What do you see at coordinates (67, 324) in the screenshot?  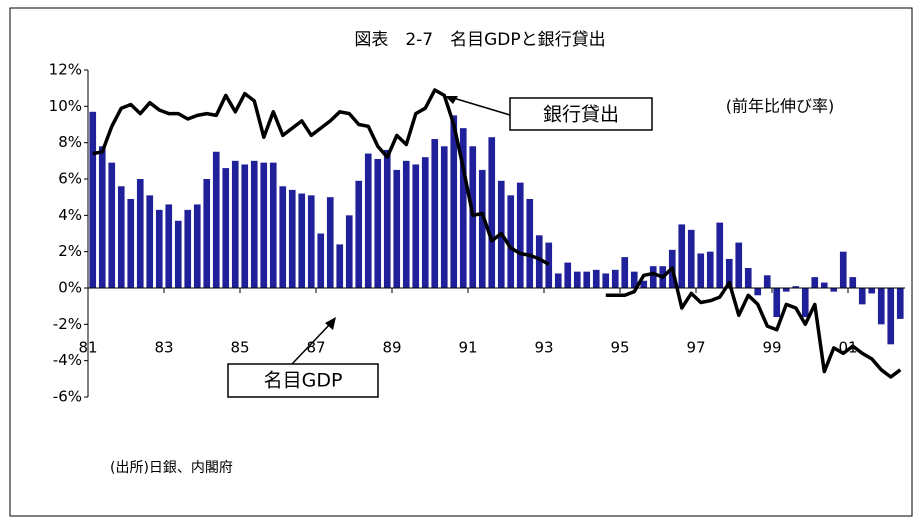 I see `y-tick-label: -2%` at bounding box center [67, 324].